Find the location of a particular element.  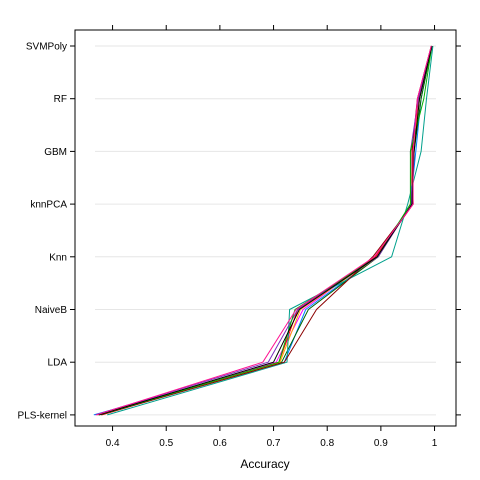

x-tick-label: 0.8 is located at coordinates (327, 443).